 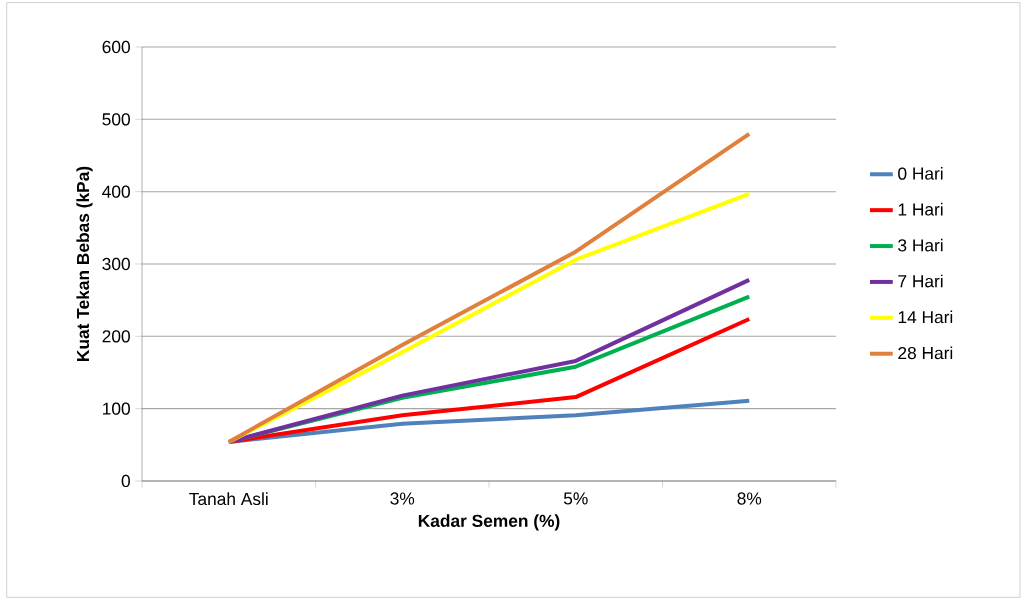 I want to click on y-tick-label: 500, so click(x=116, y=119).